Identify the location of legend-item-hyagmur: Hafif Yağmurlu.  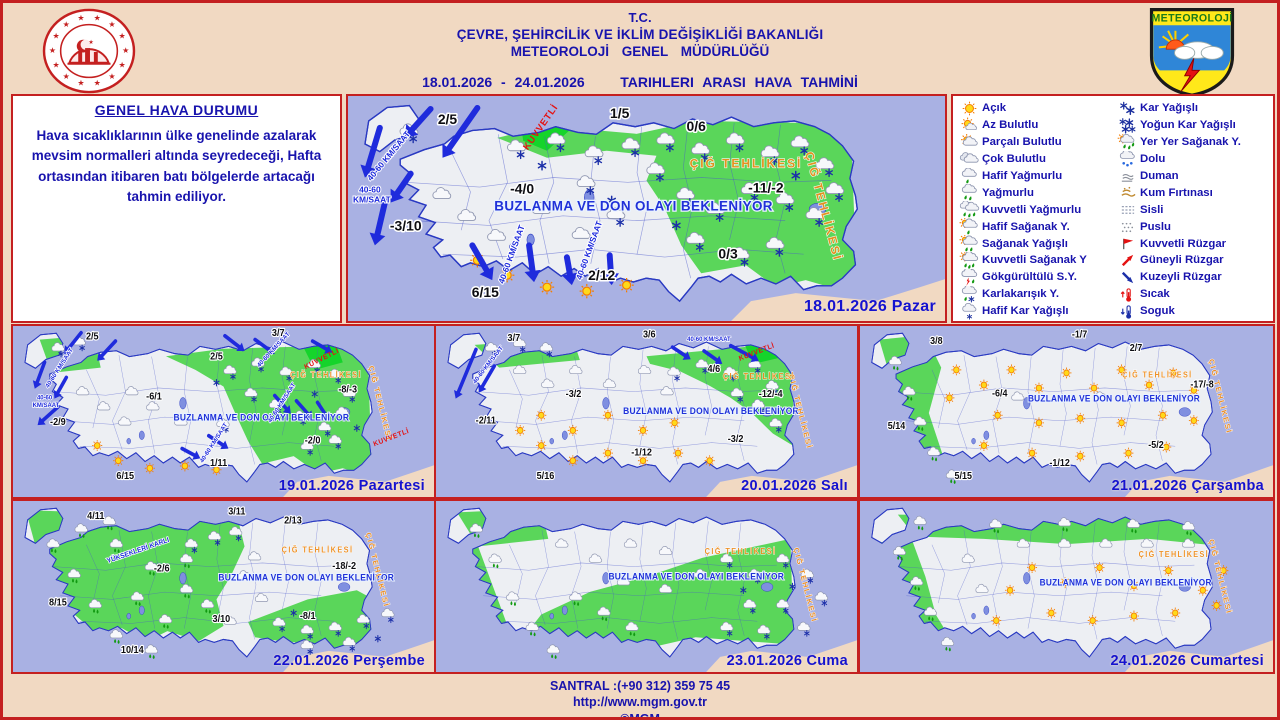
(1038, 176).